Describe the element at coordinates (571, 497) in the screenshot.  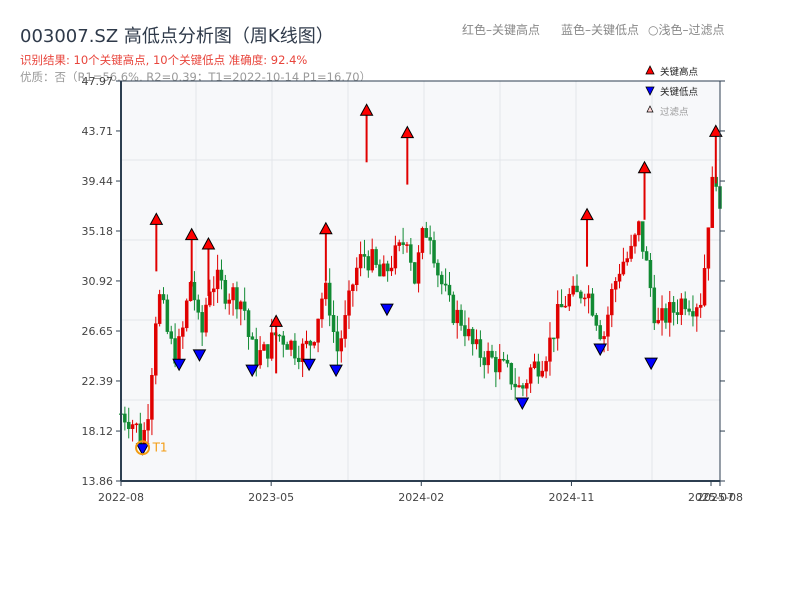
I see `x-tick-label: 2024-11` at that location.